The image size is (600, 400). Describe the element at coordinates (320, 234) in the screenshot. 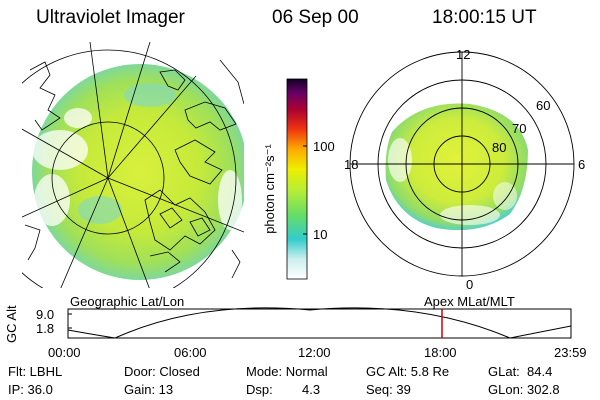

I see `colorbar-tick-10: 10` at that location.